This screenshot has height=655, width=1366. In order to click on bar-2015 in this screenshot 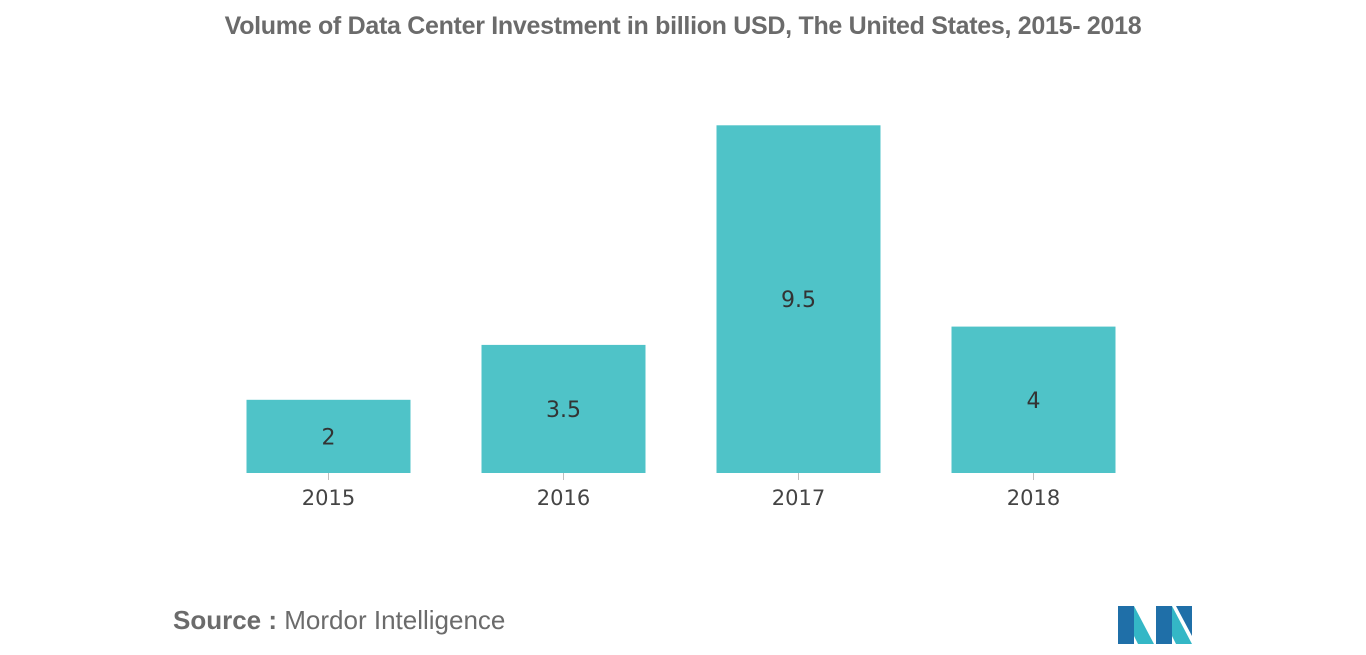, I will do `click(328, 436)`.